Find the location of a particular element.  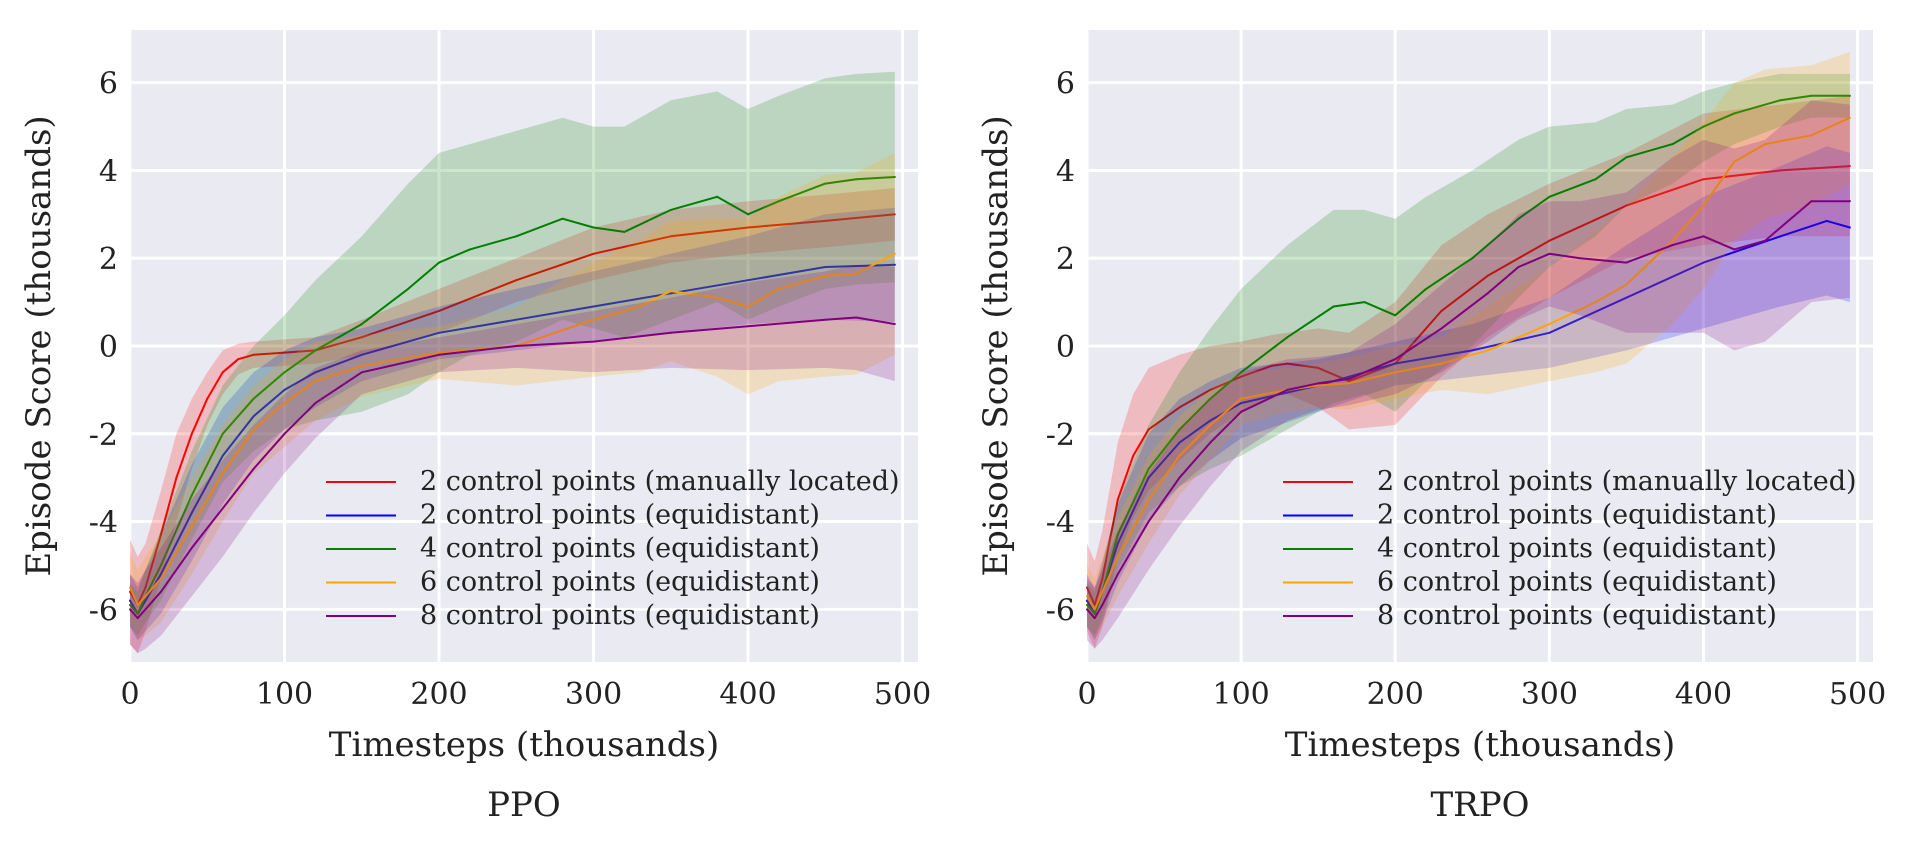

x-tick-label: 500 is located at coordinates (1857, 694).